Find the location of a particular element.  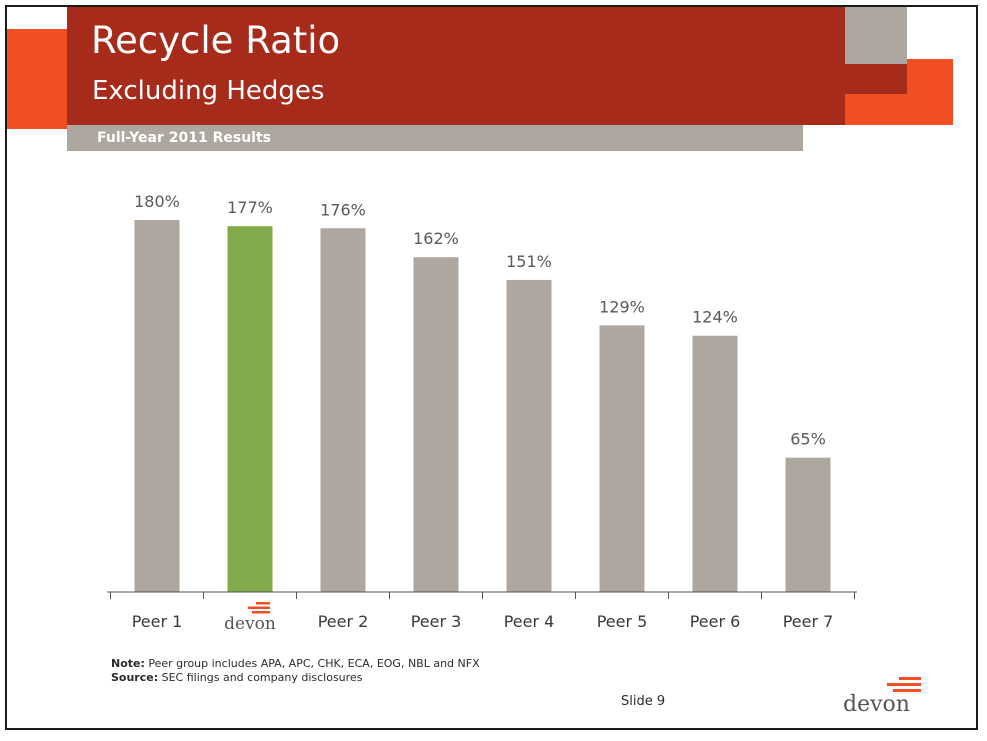

category-label: Peer 6 is located at coordinates (715, 621).